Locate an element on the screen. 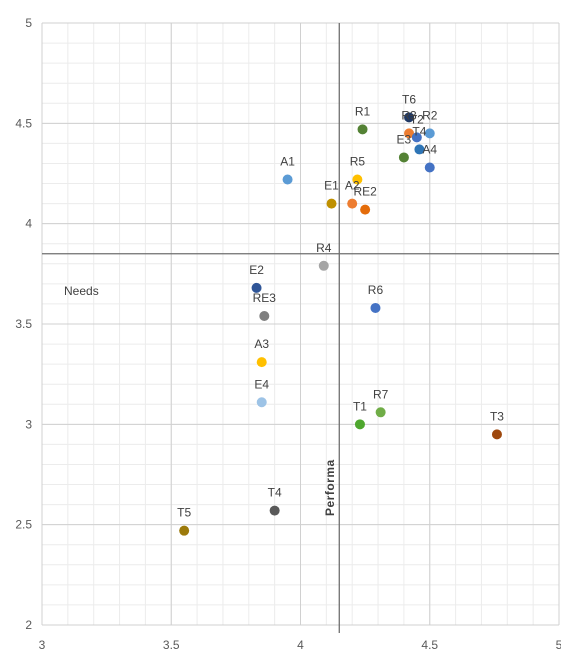 The width and height of the screenshot is (561, 654). data-point-r2 is located at coordinates (429, 133).